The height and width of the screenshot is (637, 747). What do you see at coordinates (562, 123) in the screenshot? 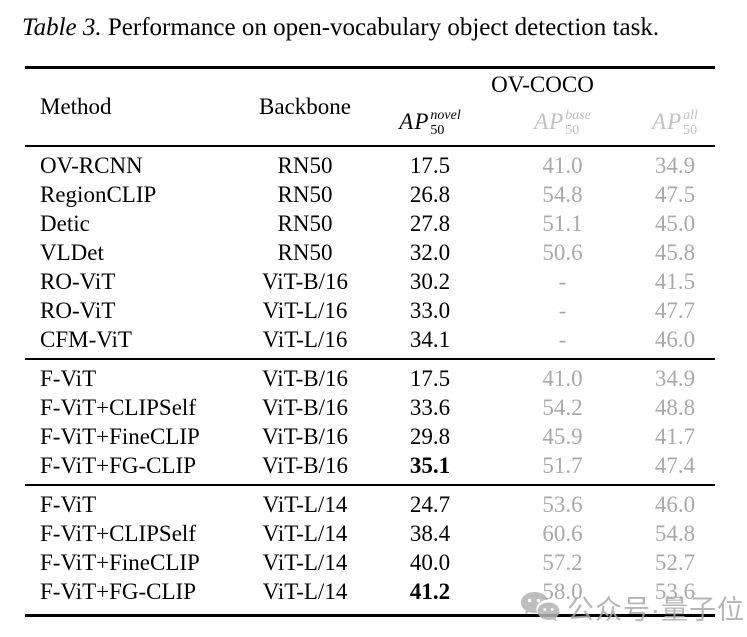
I see `metric-header-ap50-base: AP base 50` at bounding box center [562, 123].